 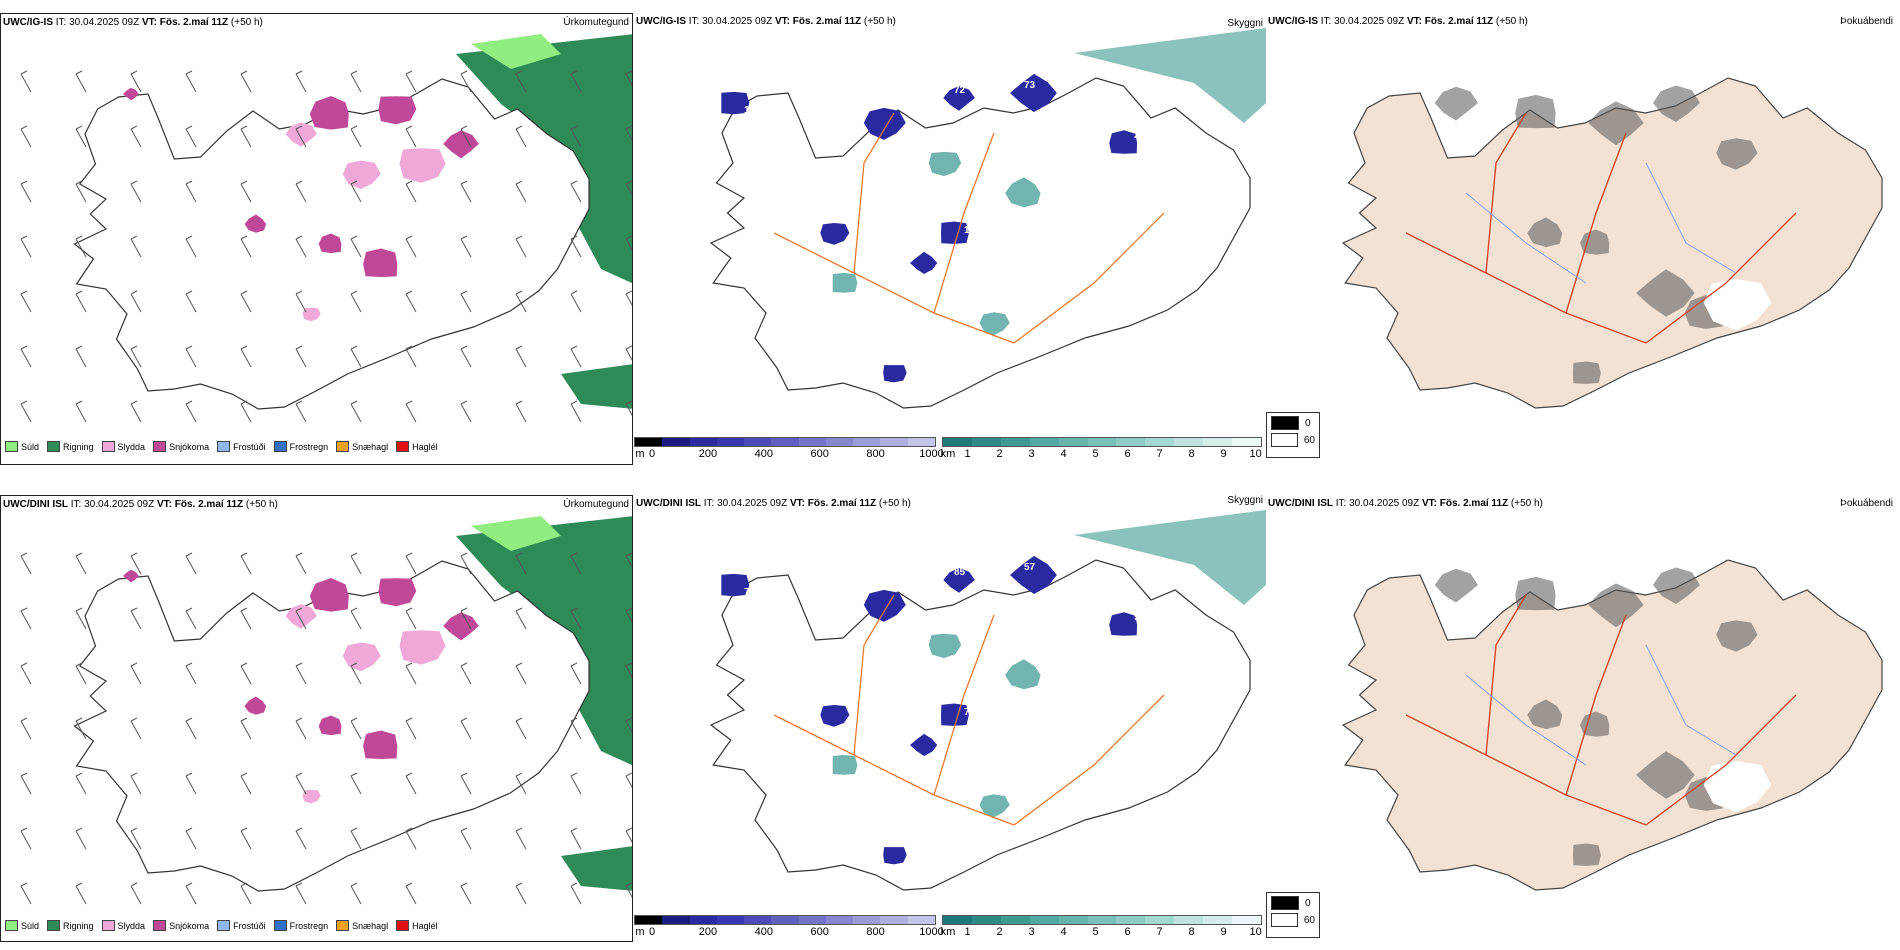 What do you see at coordinates (789, 449) in the screenshot?
I see `ceiling-colorbar: m 0 200 400 600 800 1000` at bounding box center [789, 449].